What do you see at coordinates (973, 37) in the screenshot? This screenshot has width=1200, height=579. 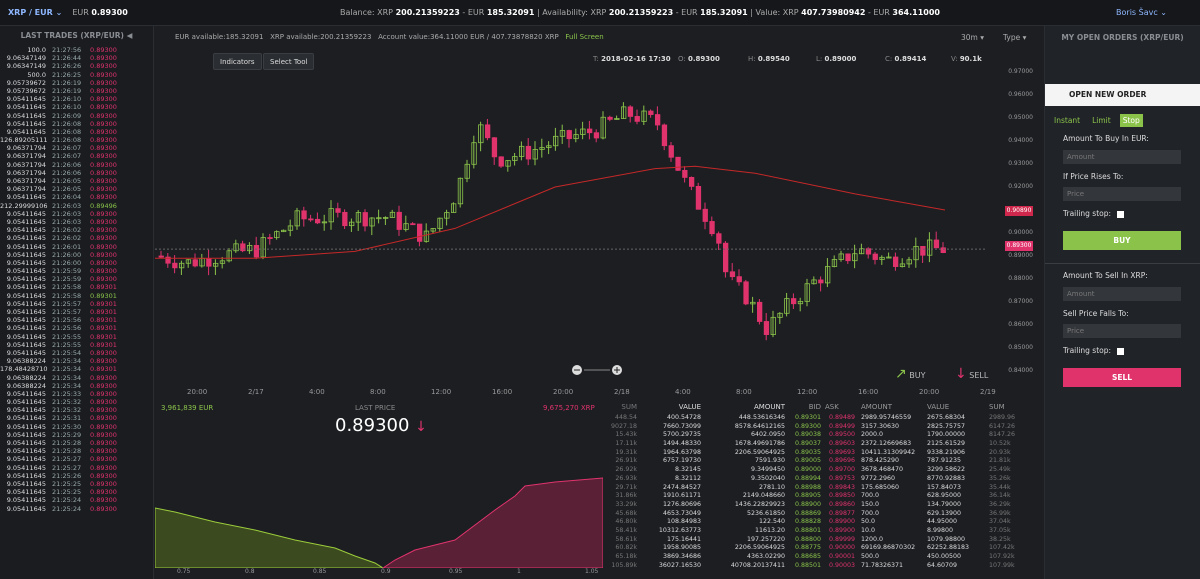 I see `interval-select: 30m ▾` at bounding box center [973, 37].